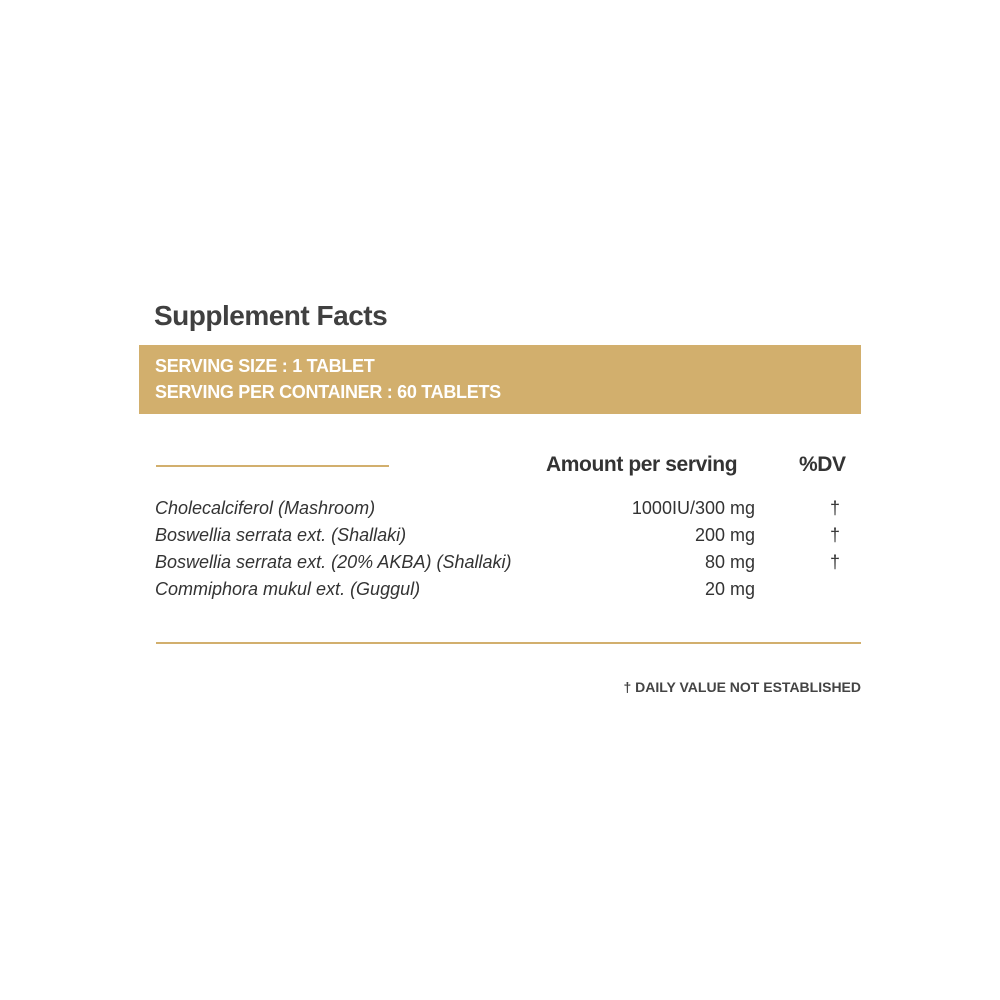 The image size is (1000, 1000). I want to click on page-title: Supplement Facts, so click(271, 315).